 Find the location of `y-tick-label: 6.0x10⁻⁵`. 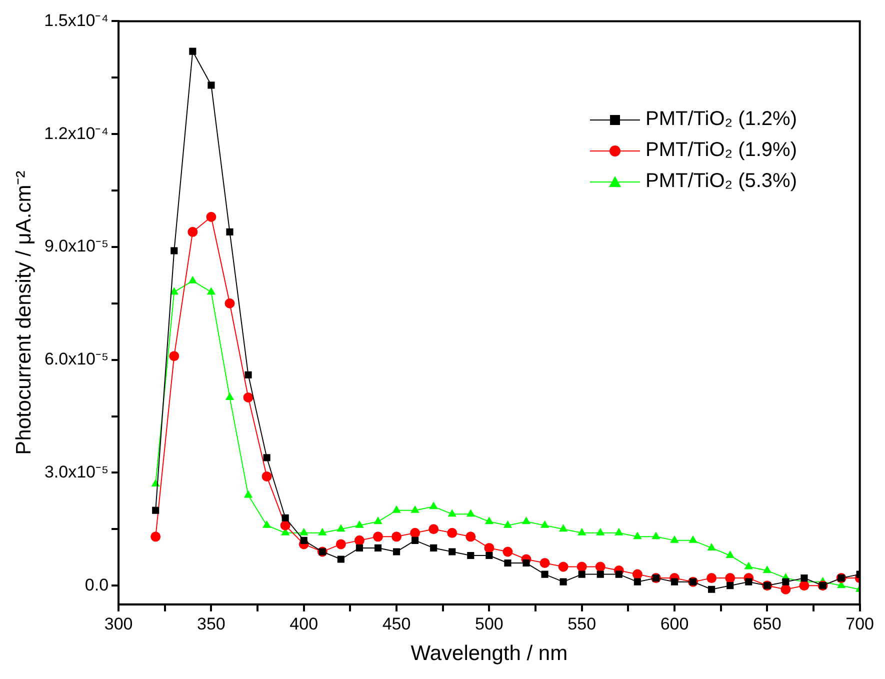

y-tick-label: 6.0x10⁻⁵ is located at coordinates (76, 359).